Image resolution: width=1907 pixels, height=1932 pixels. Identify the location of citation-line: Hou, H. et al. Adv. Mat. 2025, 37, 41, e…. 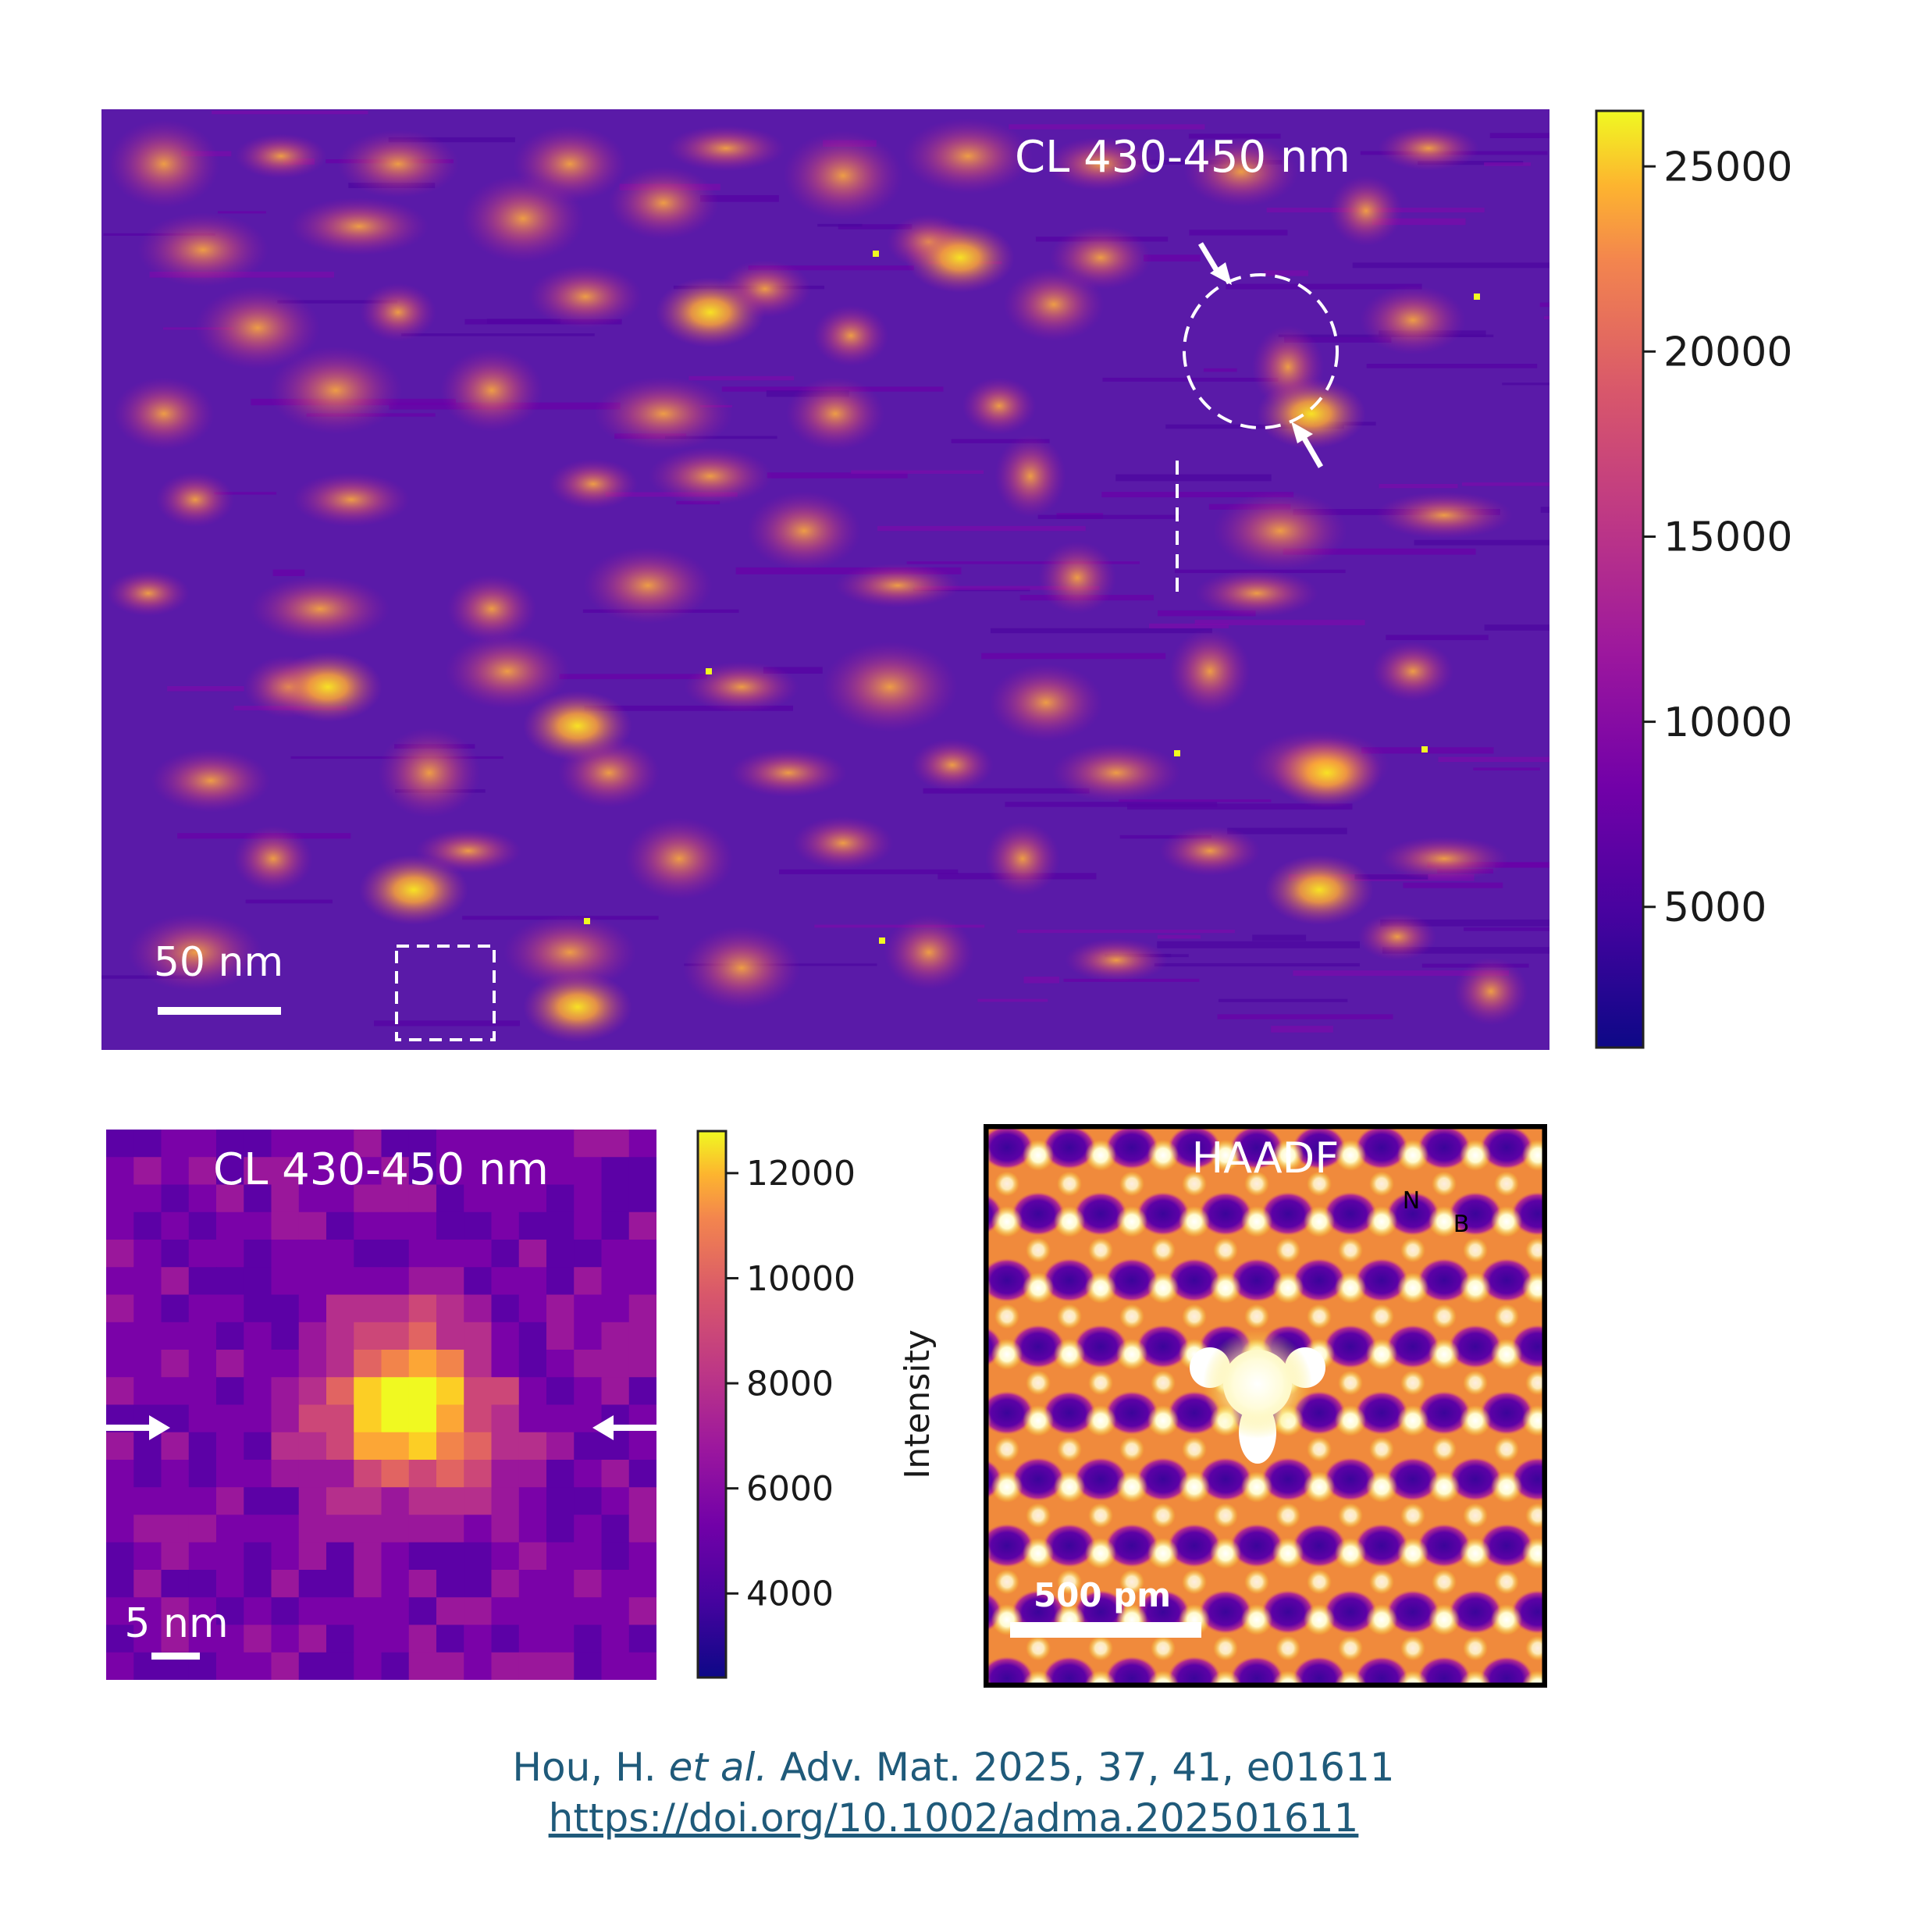
(953, 1767).